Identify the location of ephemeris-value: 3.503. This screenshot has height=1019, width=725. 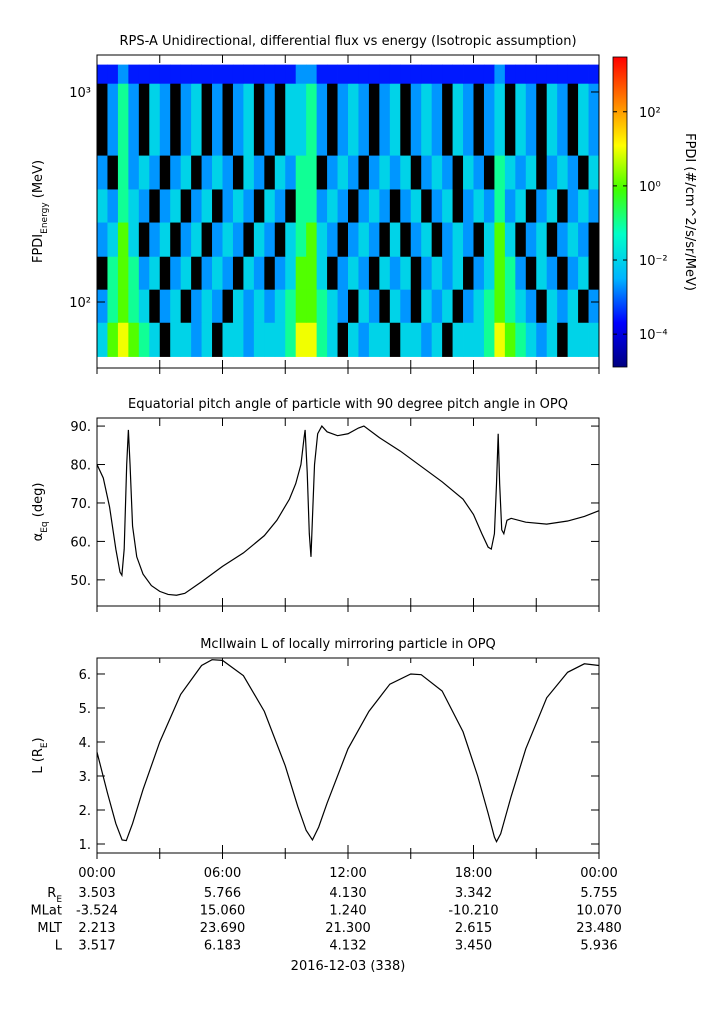
(96, 893).